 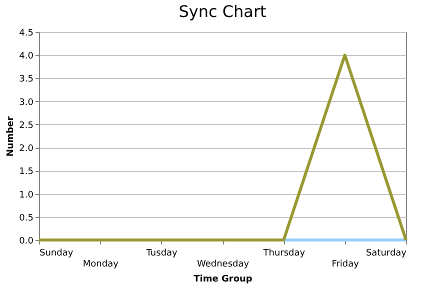 What do you see at coordinates (26, 172) in the screenshot?
I see `y-tick-label: 1.5` at bounding box center [26, 172].